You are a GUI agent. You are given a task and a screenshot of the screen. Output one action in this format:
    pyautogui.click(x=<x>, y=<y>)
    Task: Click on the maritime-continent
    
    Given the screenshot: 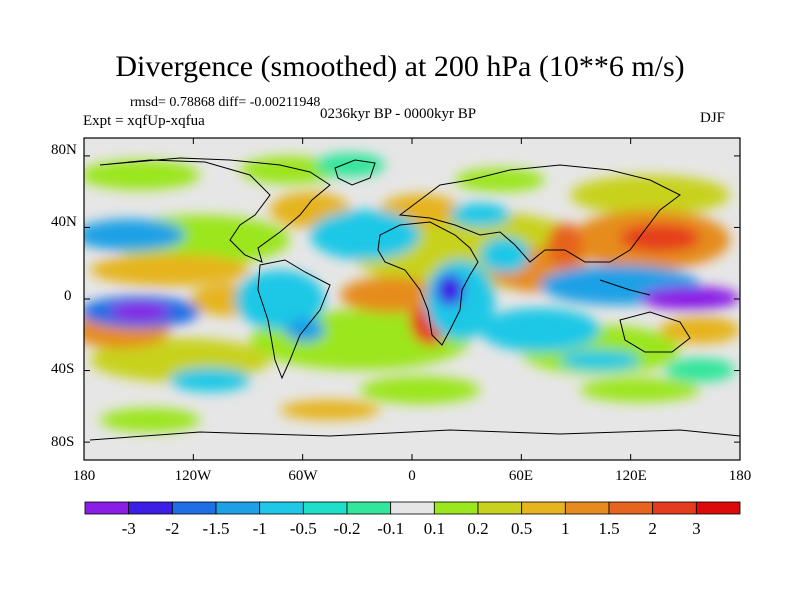 What is the action you would take?
    pyautogui.click(x=625, y=287)
    